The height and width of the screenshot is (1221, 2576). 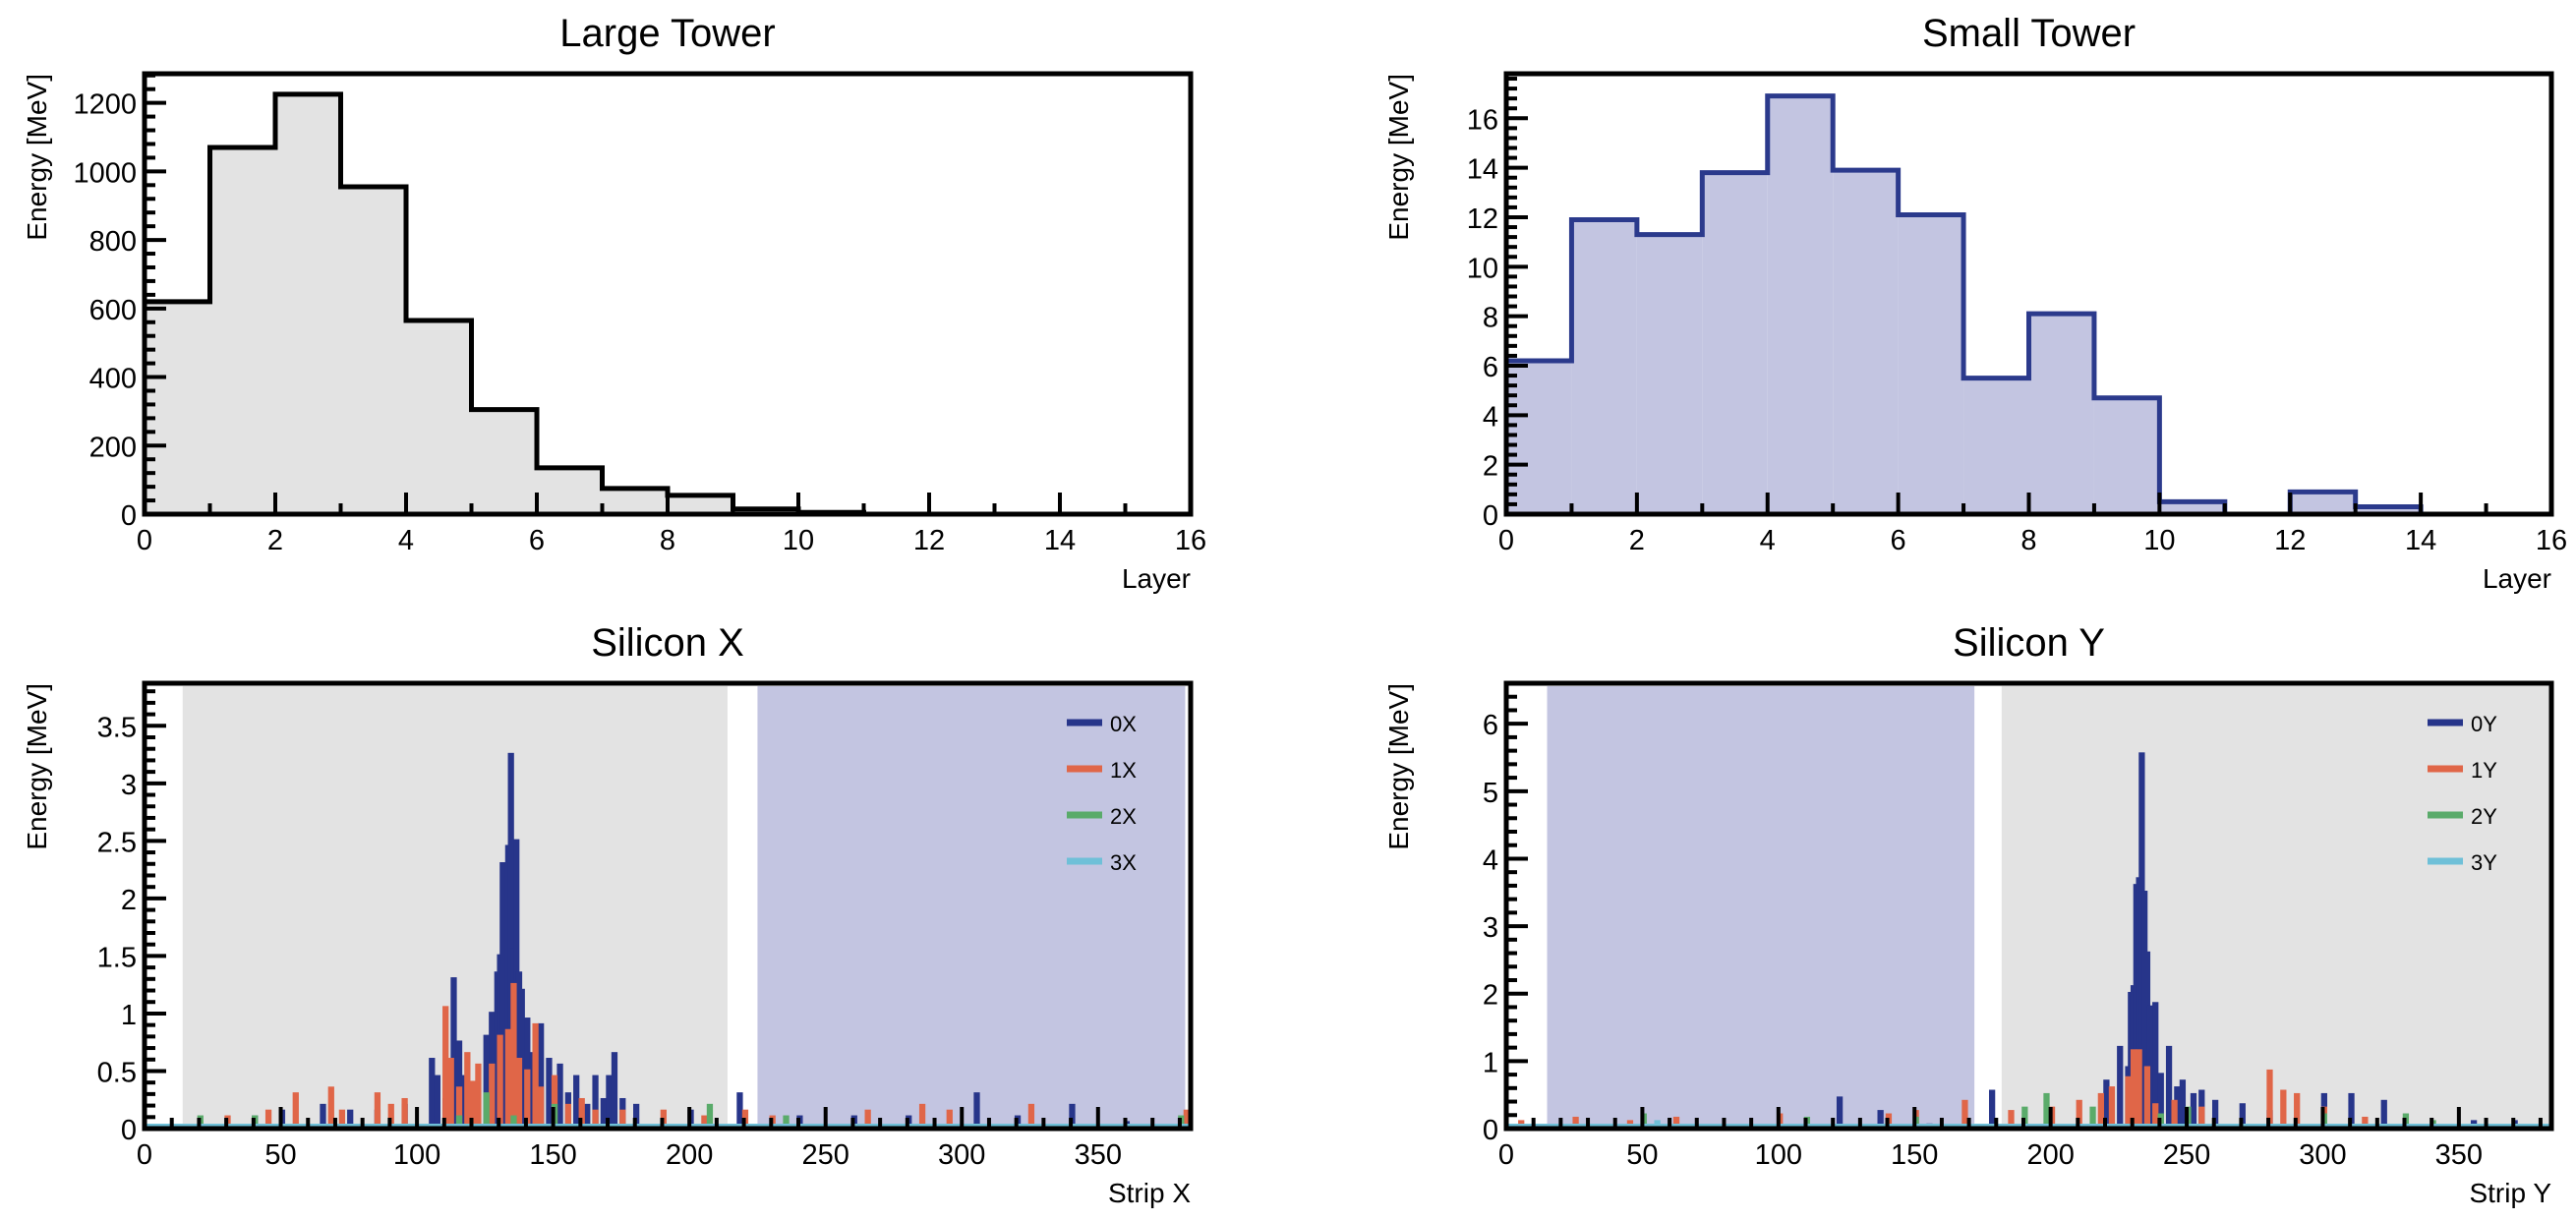 I want to click on x-axis-title: Strip X, so click(x=1149, y=1193).